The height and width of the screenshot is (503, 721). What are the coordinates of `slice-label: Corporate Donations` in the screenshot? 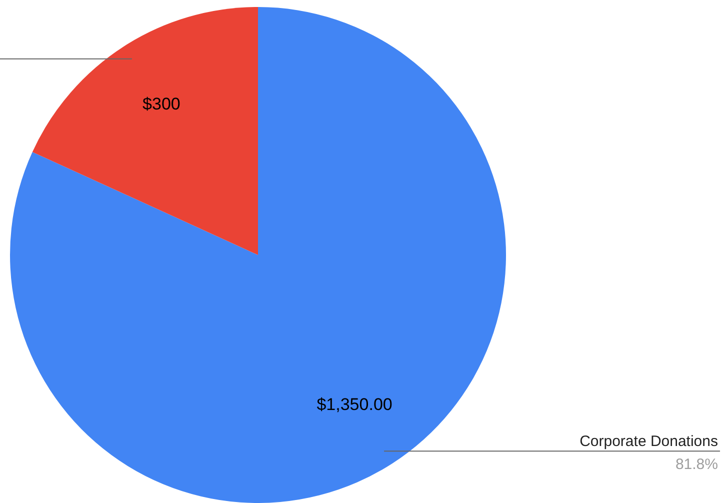 It's located at (649, 441).